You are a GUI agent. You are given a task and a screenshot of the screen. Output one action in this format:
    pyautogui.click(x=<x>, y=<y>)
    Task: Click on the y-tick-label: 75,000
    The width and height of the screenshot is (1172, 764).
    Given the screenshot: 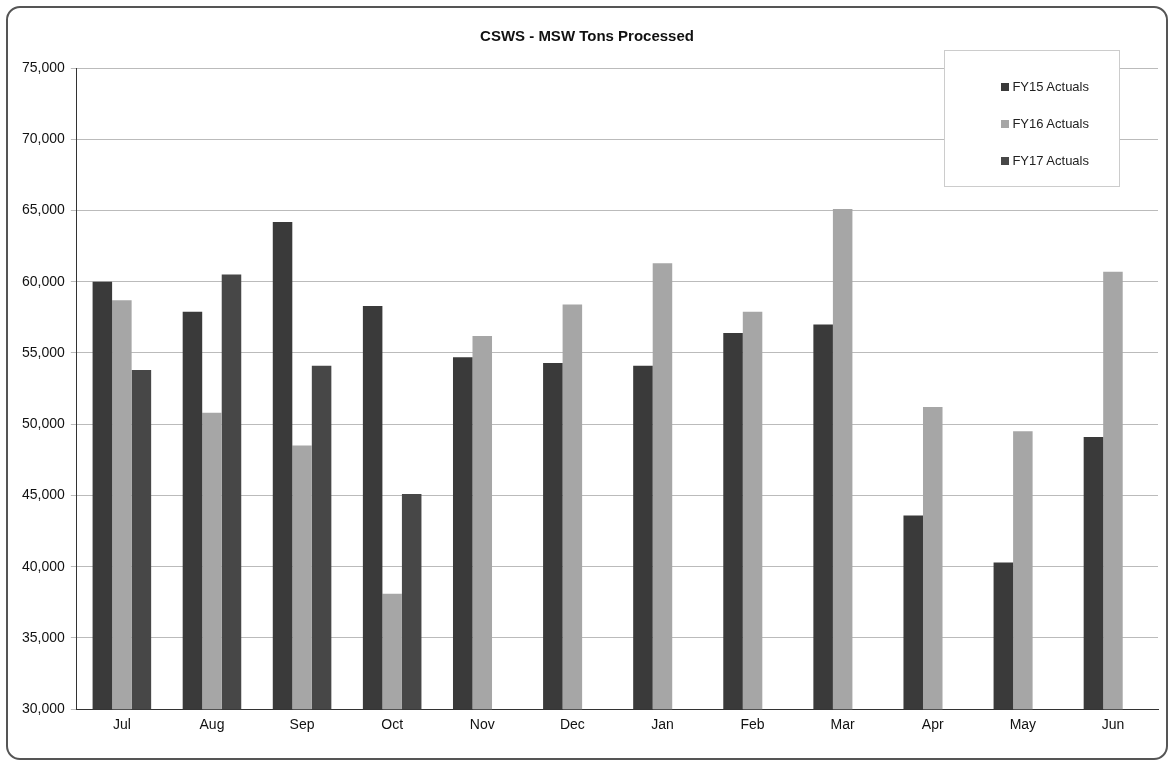 What is the action you would take?
    pyautogui.click(x=43, y=66)
    